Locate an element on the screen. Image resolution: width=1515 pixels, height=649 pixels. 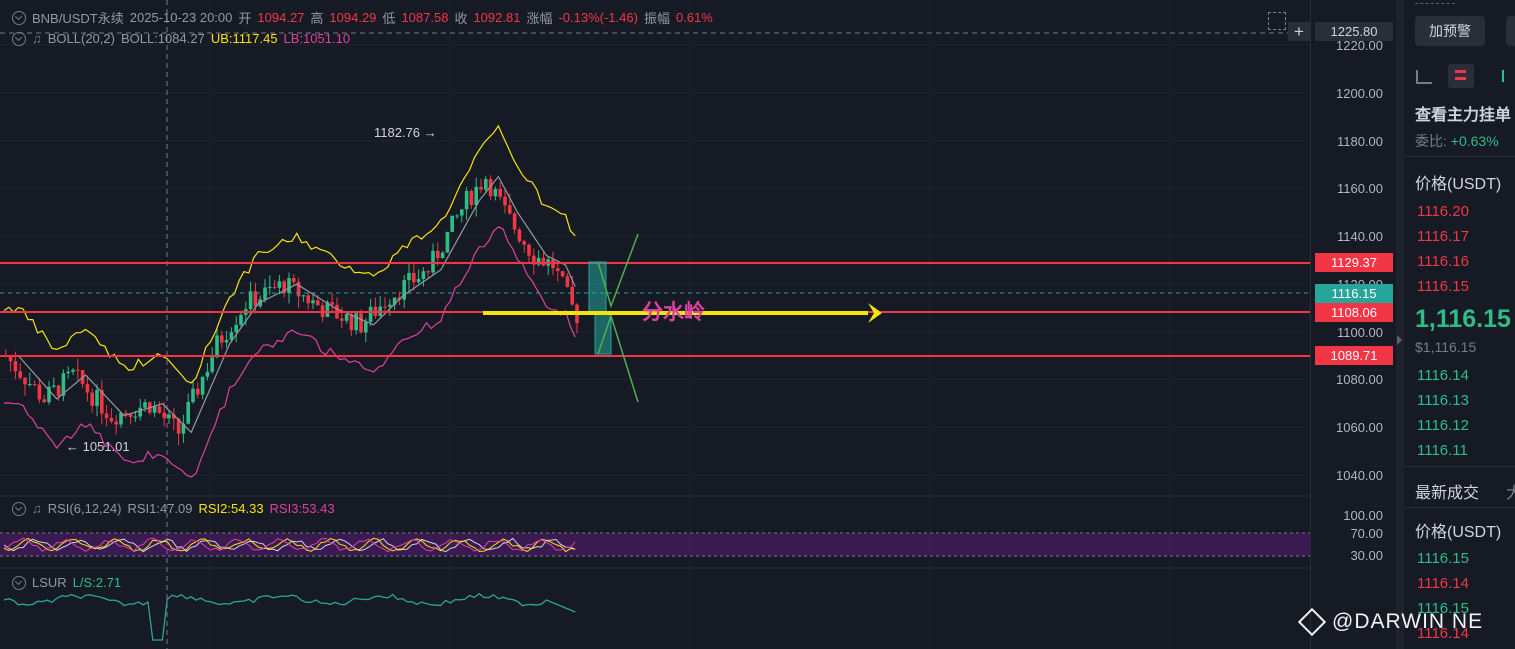
tab-latest-trades: 最新成交 is located at coordinates (1447, 493).